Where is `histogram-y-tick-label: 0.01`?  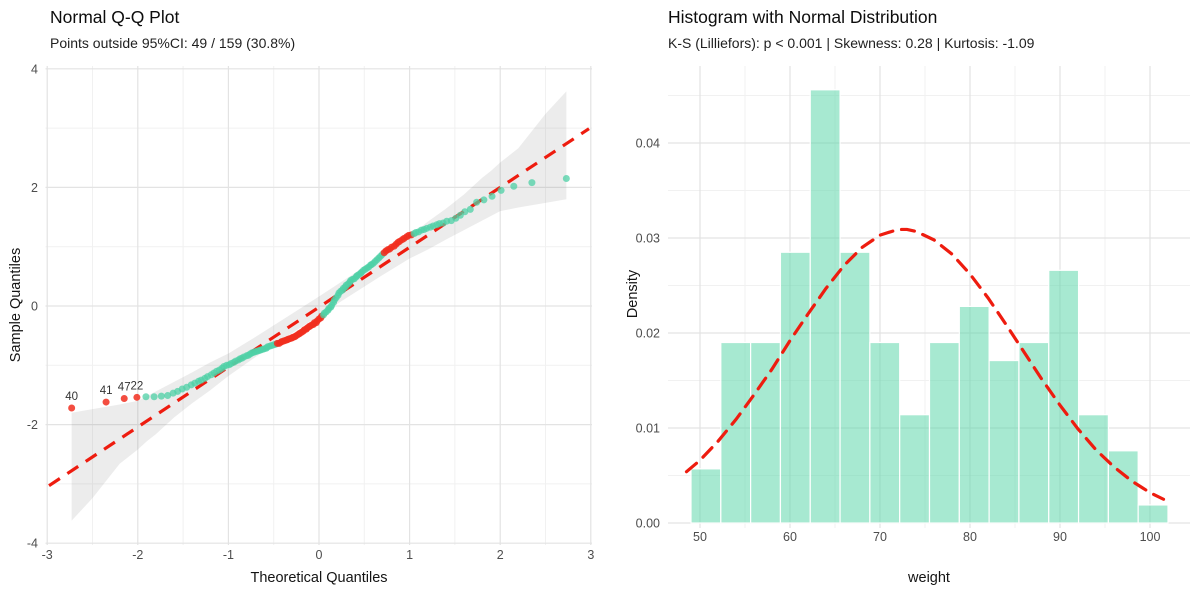 histogram-y-tick-label: 0.01 is located at coordinates (648, 429).